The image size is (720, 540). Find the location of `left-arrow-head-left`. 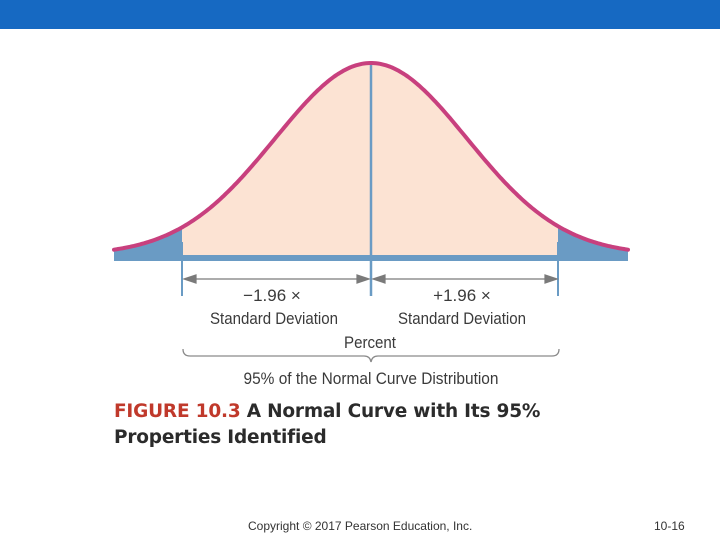

left-arrow-head-left is located at coordinates (189, 279).